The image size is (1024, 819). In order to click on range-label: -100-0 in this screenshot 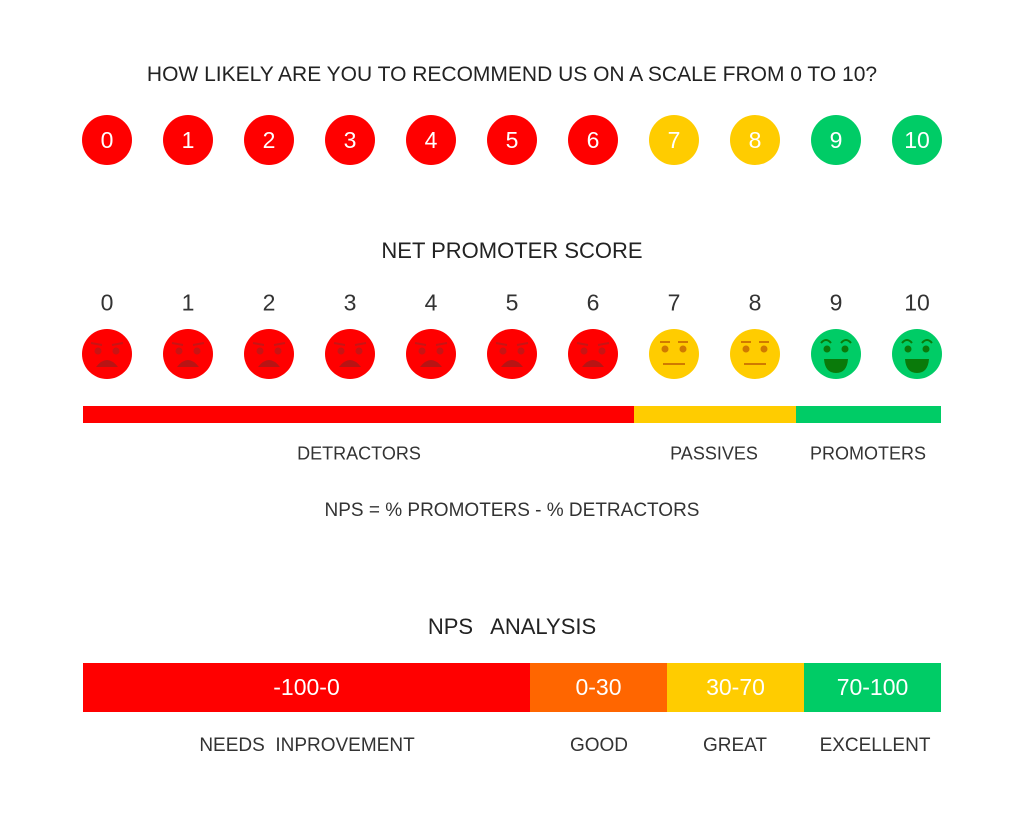, I will do `click(306, 687)`.